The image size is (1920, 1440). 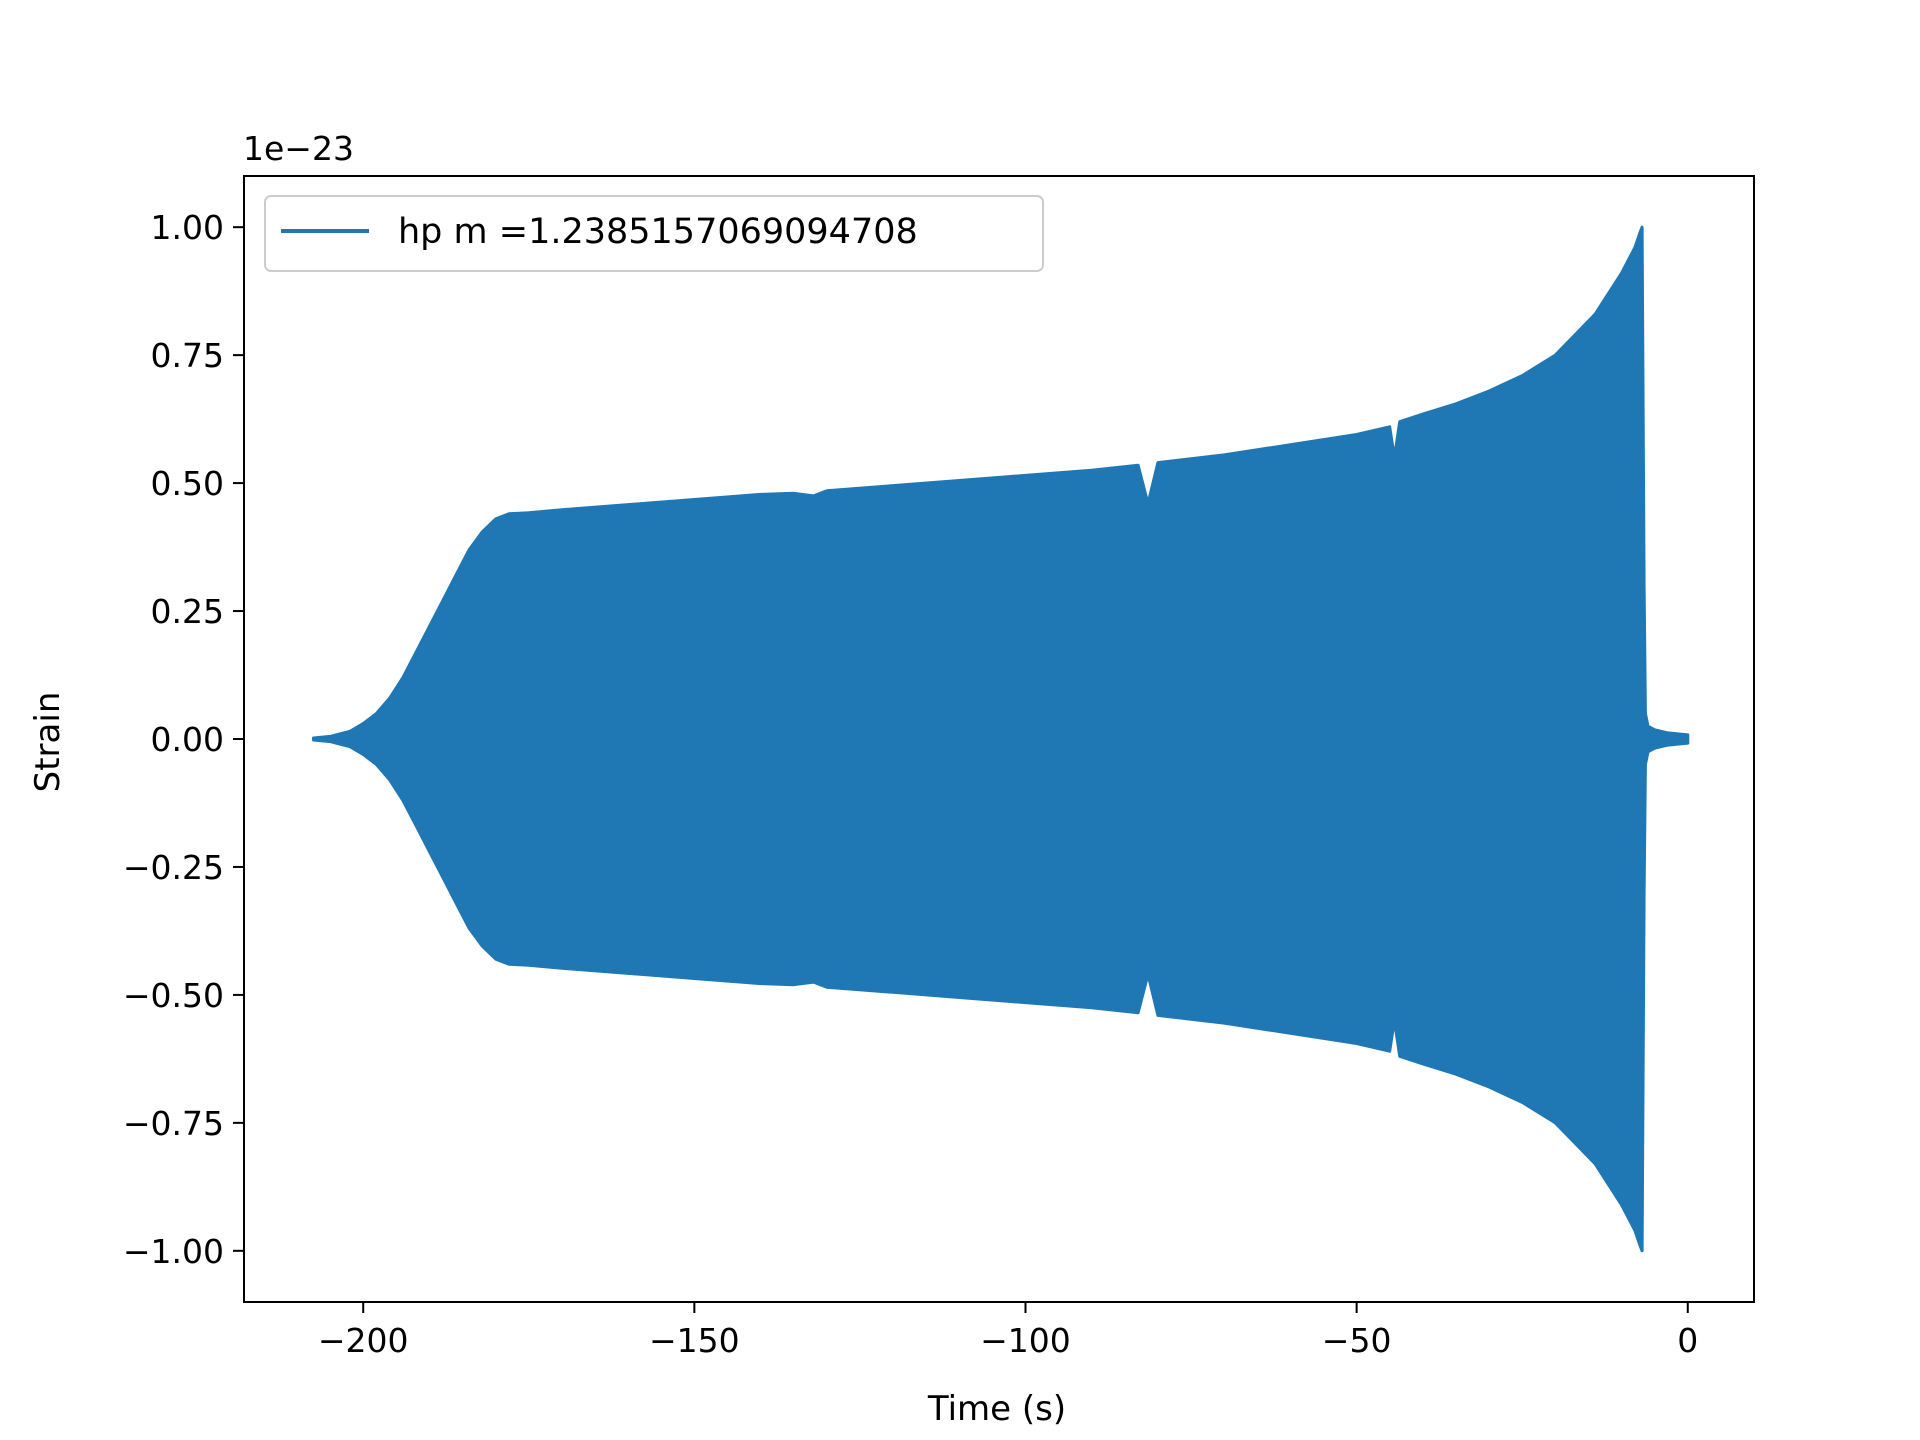 I want to click on x-tick-label: −150, so click(x=694, y=1340).